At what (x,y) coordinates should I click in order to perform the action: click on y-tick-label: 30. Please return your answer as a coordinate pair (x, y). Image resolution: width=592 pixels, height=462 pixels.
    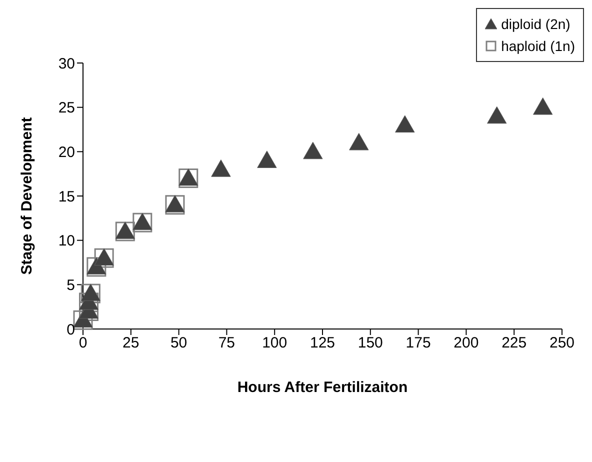
    Looking at the image, I should click on (66, 63).